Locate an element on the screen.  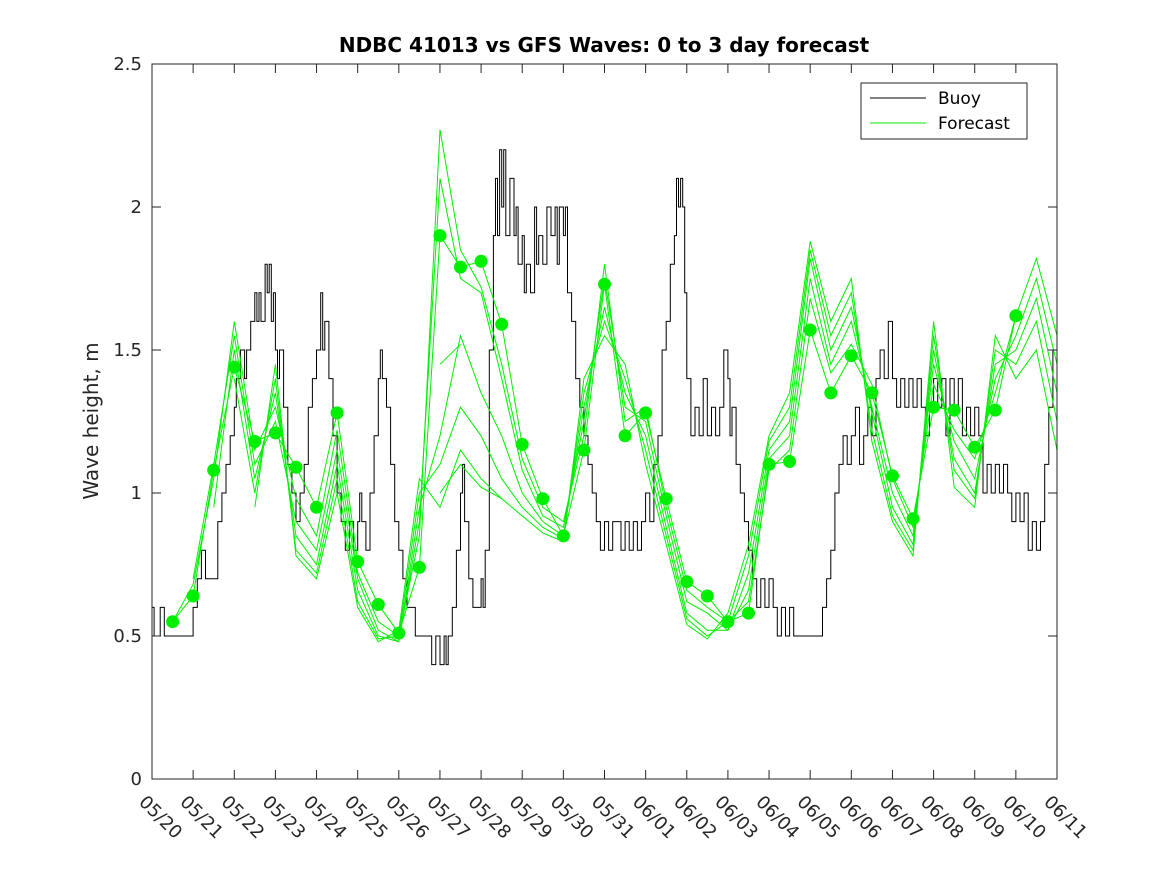
legend-box is located at coordinates (944, 111).